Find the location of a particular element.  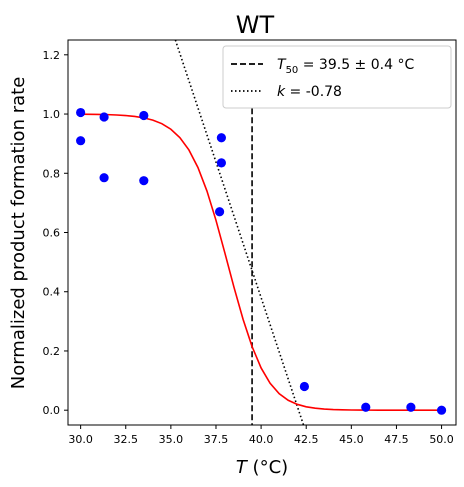

chart-title: WT is located at coordinates (255, 25).